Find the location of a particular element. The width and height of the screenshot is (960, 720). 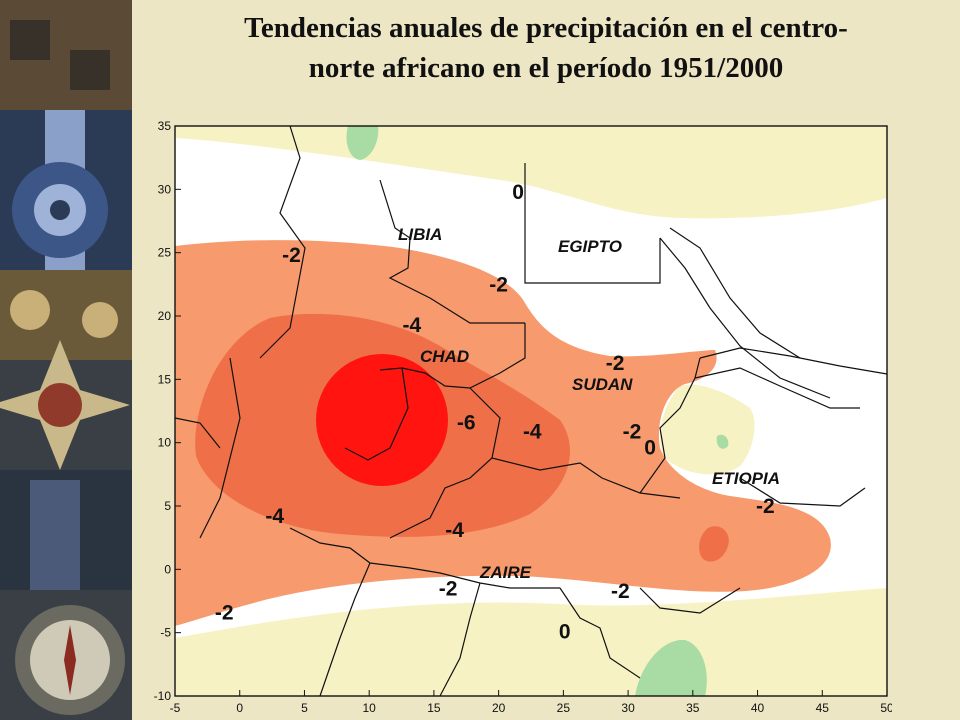

positive-core-north is located at coordinates (362, 143).